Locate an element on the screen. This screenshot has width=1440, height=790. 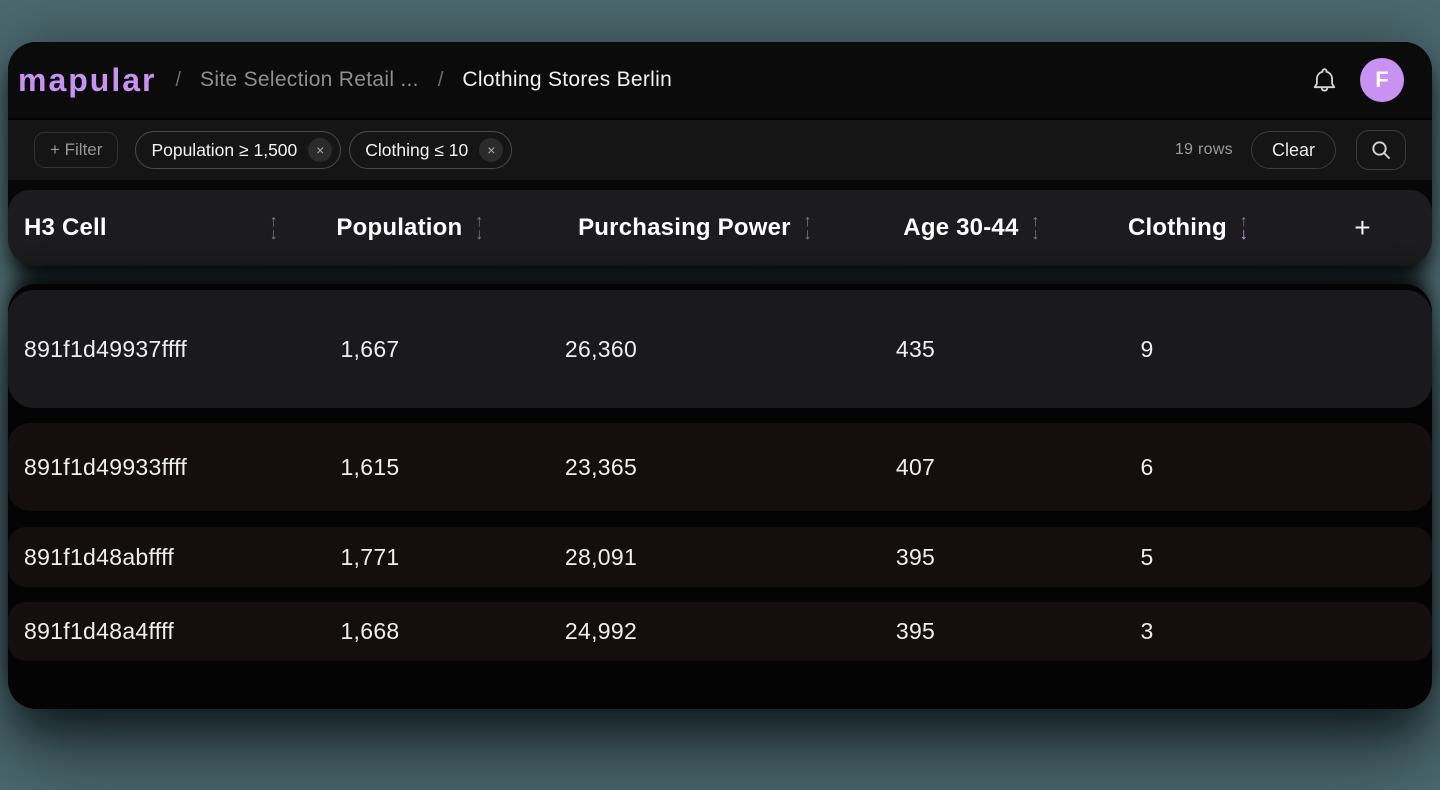
filter-chip-clothing: Clothing ≤ 10 × is located at coordinates (431, 150).